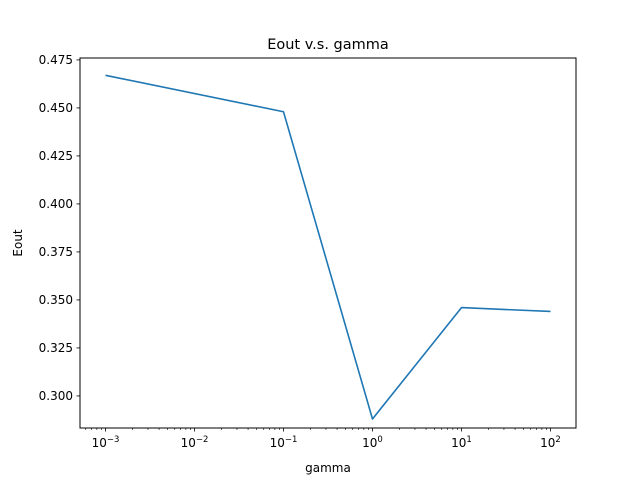 This screenshot has width=640, height=480. Describe the element at coordinates (59, 228) in the screenshot. I see `y-axis: 0.300 0.325 0.350 0.375 0.400 0.425 0.450 0.475` at that location.